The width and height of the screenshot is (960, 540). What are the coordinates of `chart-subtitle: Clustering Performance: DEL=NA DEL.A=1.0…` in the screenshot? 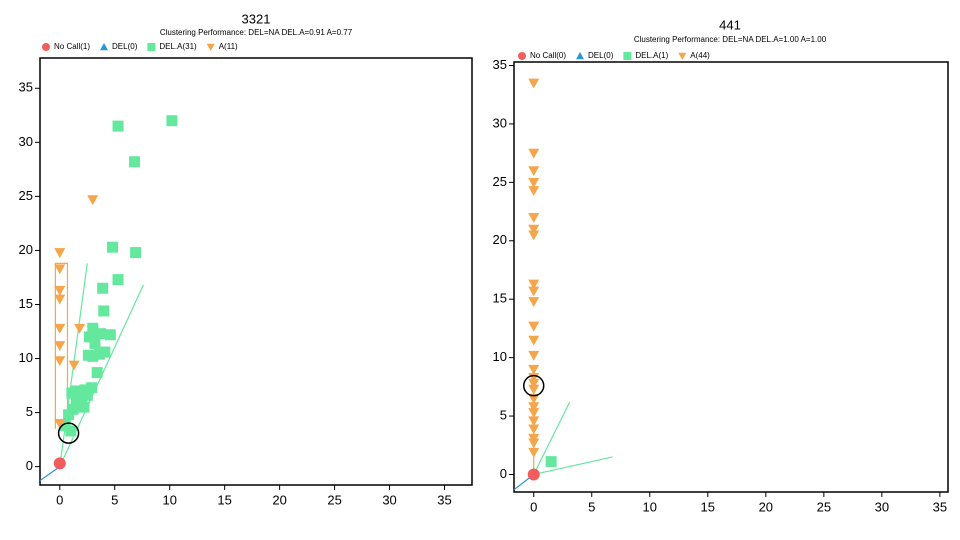 It's located at (730, 39).